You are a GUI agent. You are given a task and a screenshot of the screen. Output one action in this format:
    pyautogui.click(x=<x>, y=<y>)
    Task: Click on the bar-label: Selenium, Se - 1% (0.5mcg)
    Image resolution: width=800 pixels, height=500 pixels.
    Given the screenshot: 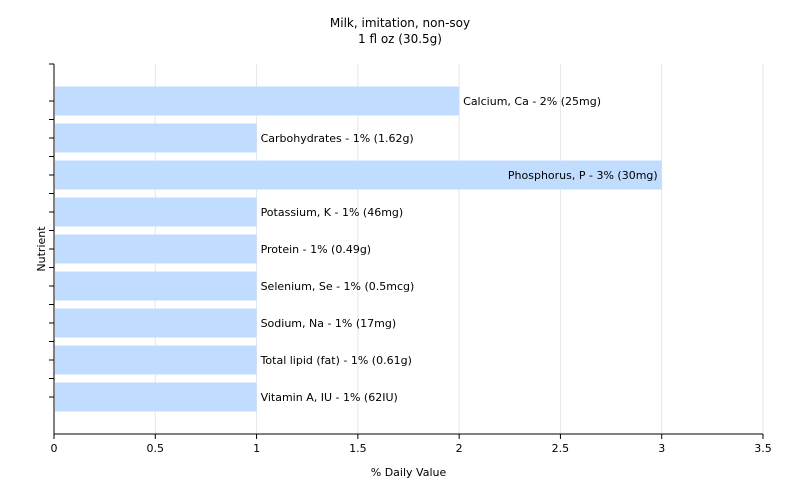 What is the action you would take?
    pyautogui.click(x=338, y=286)
    